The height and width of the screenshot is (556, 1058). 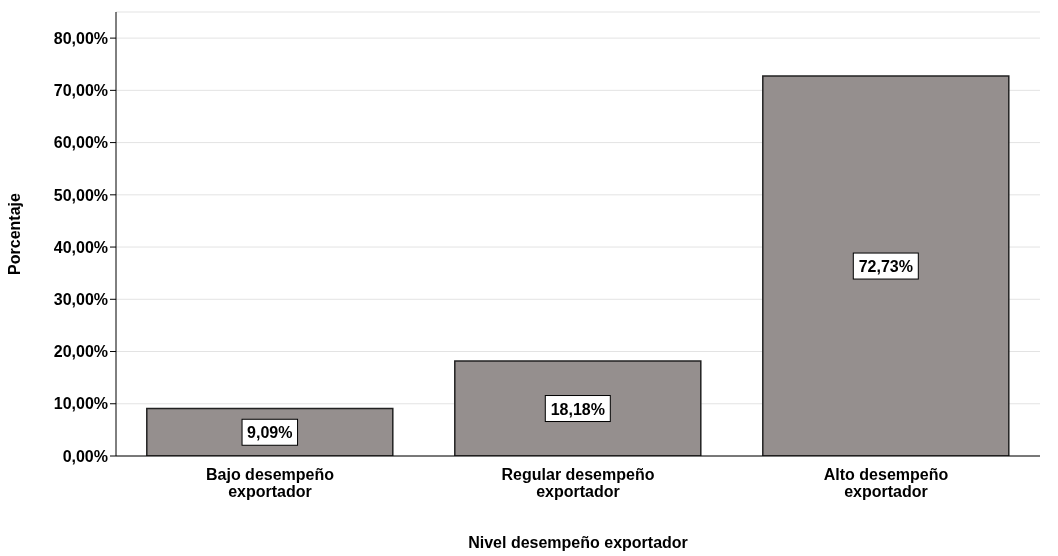 What do you see at coordinates (80, 352) in the screenshot?
I see `y-tick-label: 20,00%` at bounding box center [80, 352].